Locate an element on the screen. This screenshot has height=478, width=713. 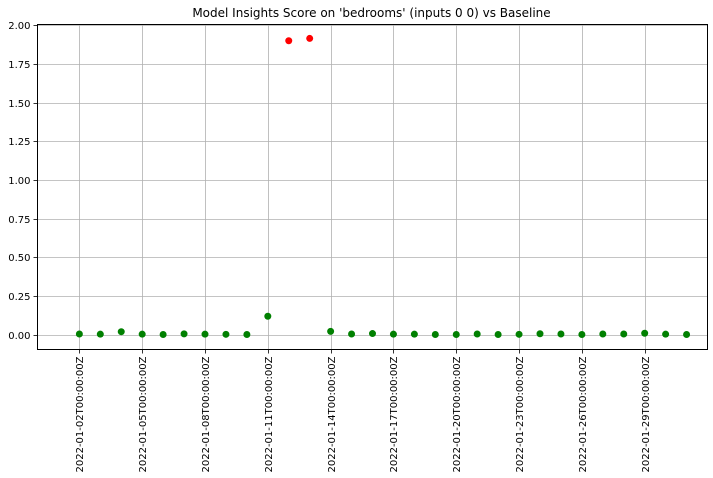
y-tick-label: 0.50 is located at coordinates (19, 258).